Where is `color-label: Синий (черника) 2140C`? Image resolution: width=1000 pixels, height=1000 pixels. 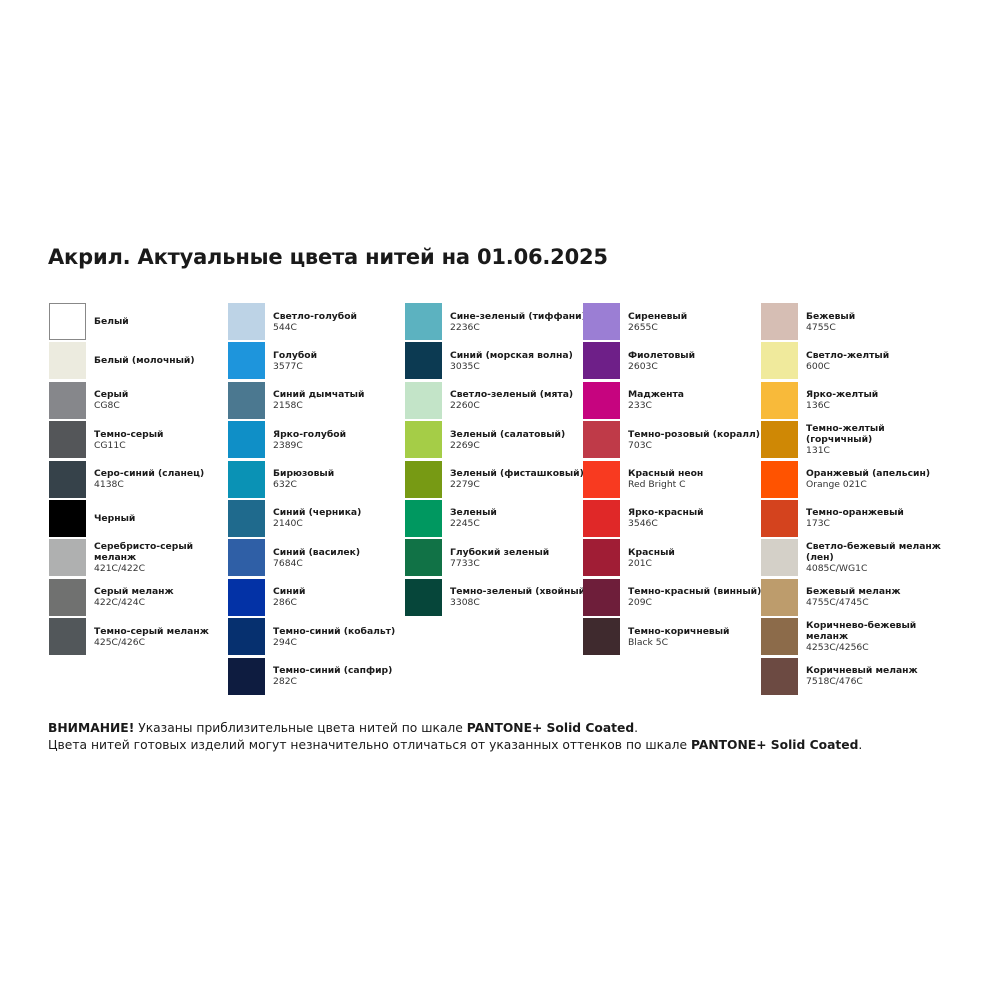 color-label: Синий (черника) 2140C is located at coordinates (343, 518).